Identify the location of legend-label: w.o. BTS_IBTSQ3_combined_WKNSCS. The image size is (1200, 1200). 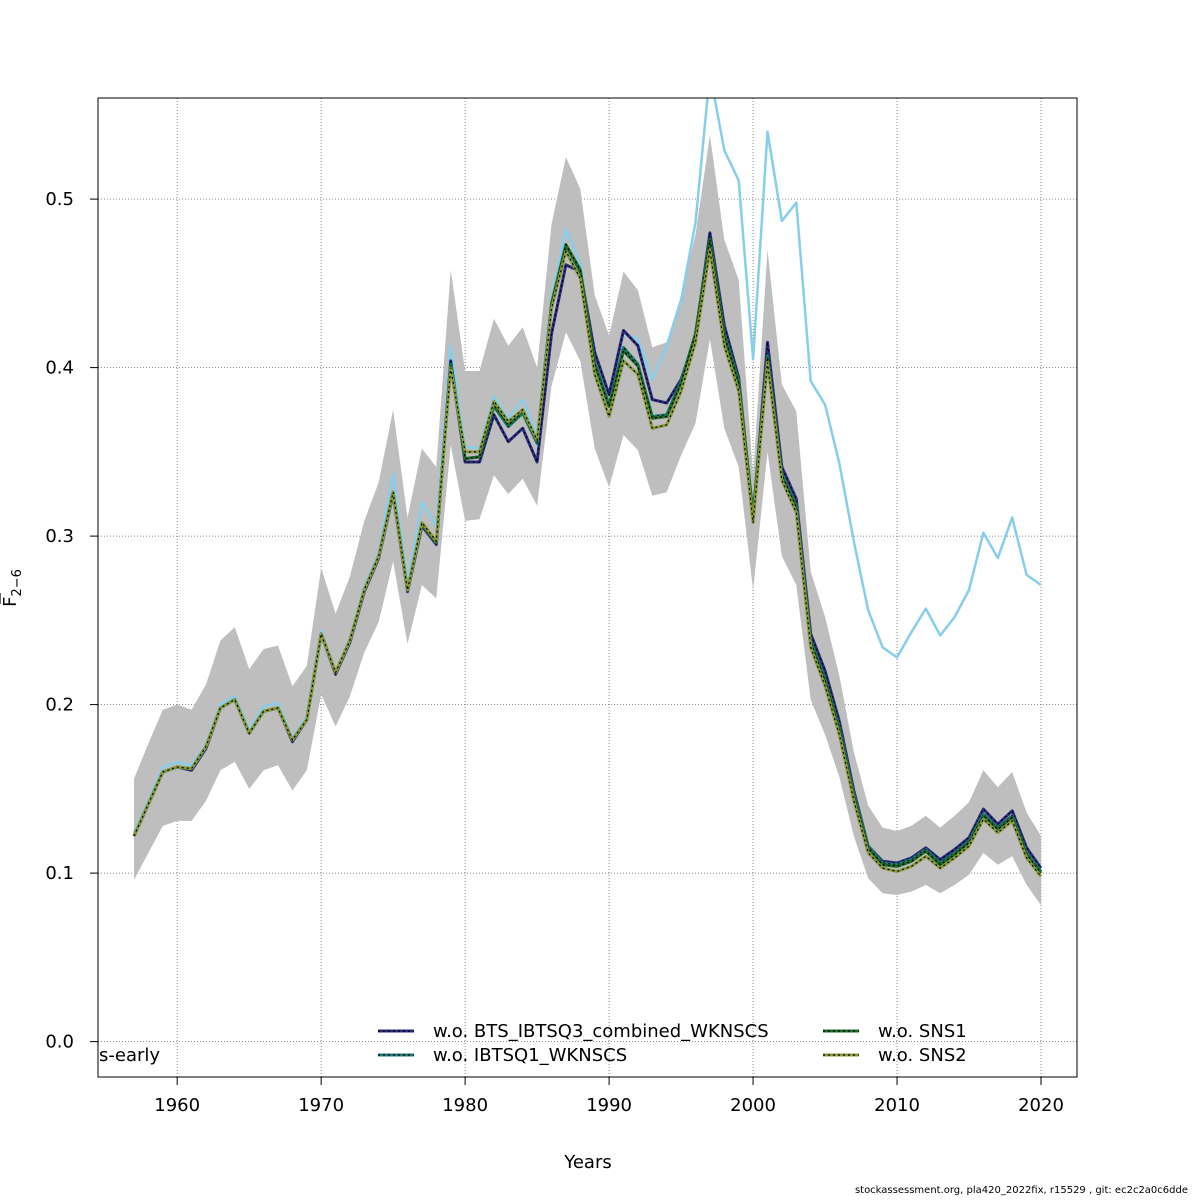
(601, 1031).